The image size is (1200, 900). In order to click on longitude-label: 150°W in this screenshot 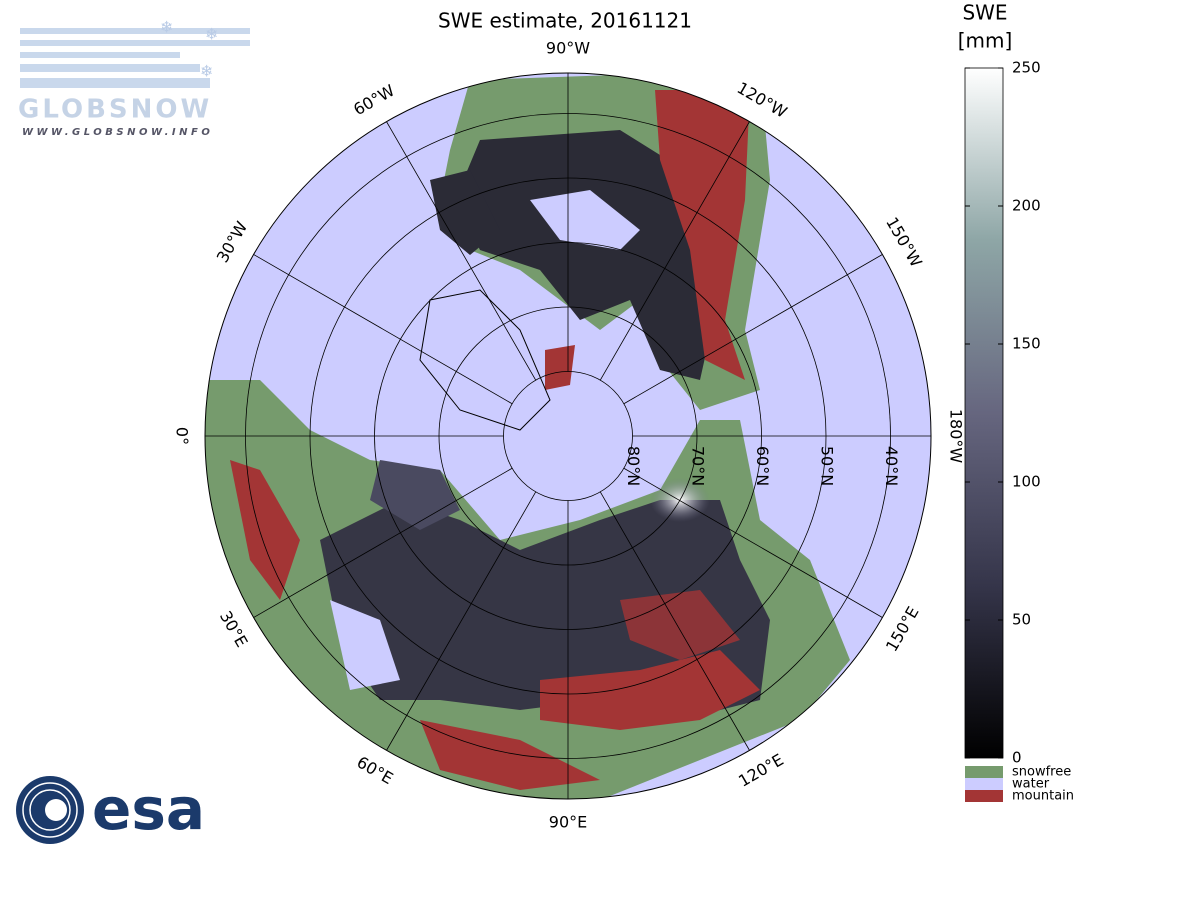, I will do `click(904, 242)`.